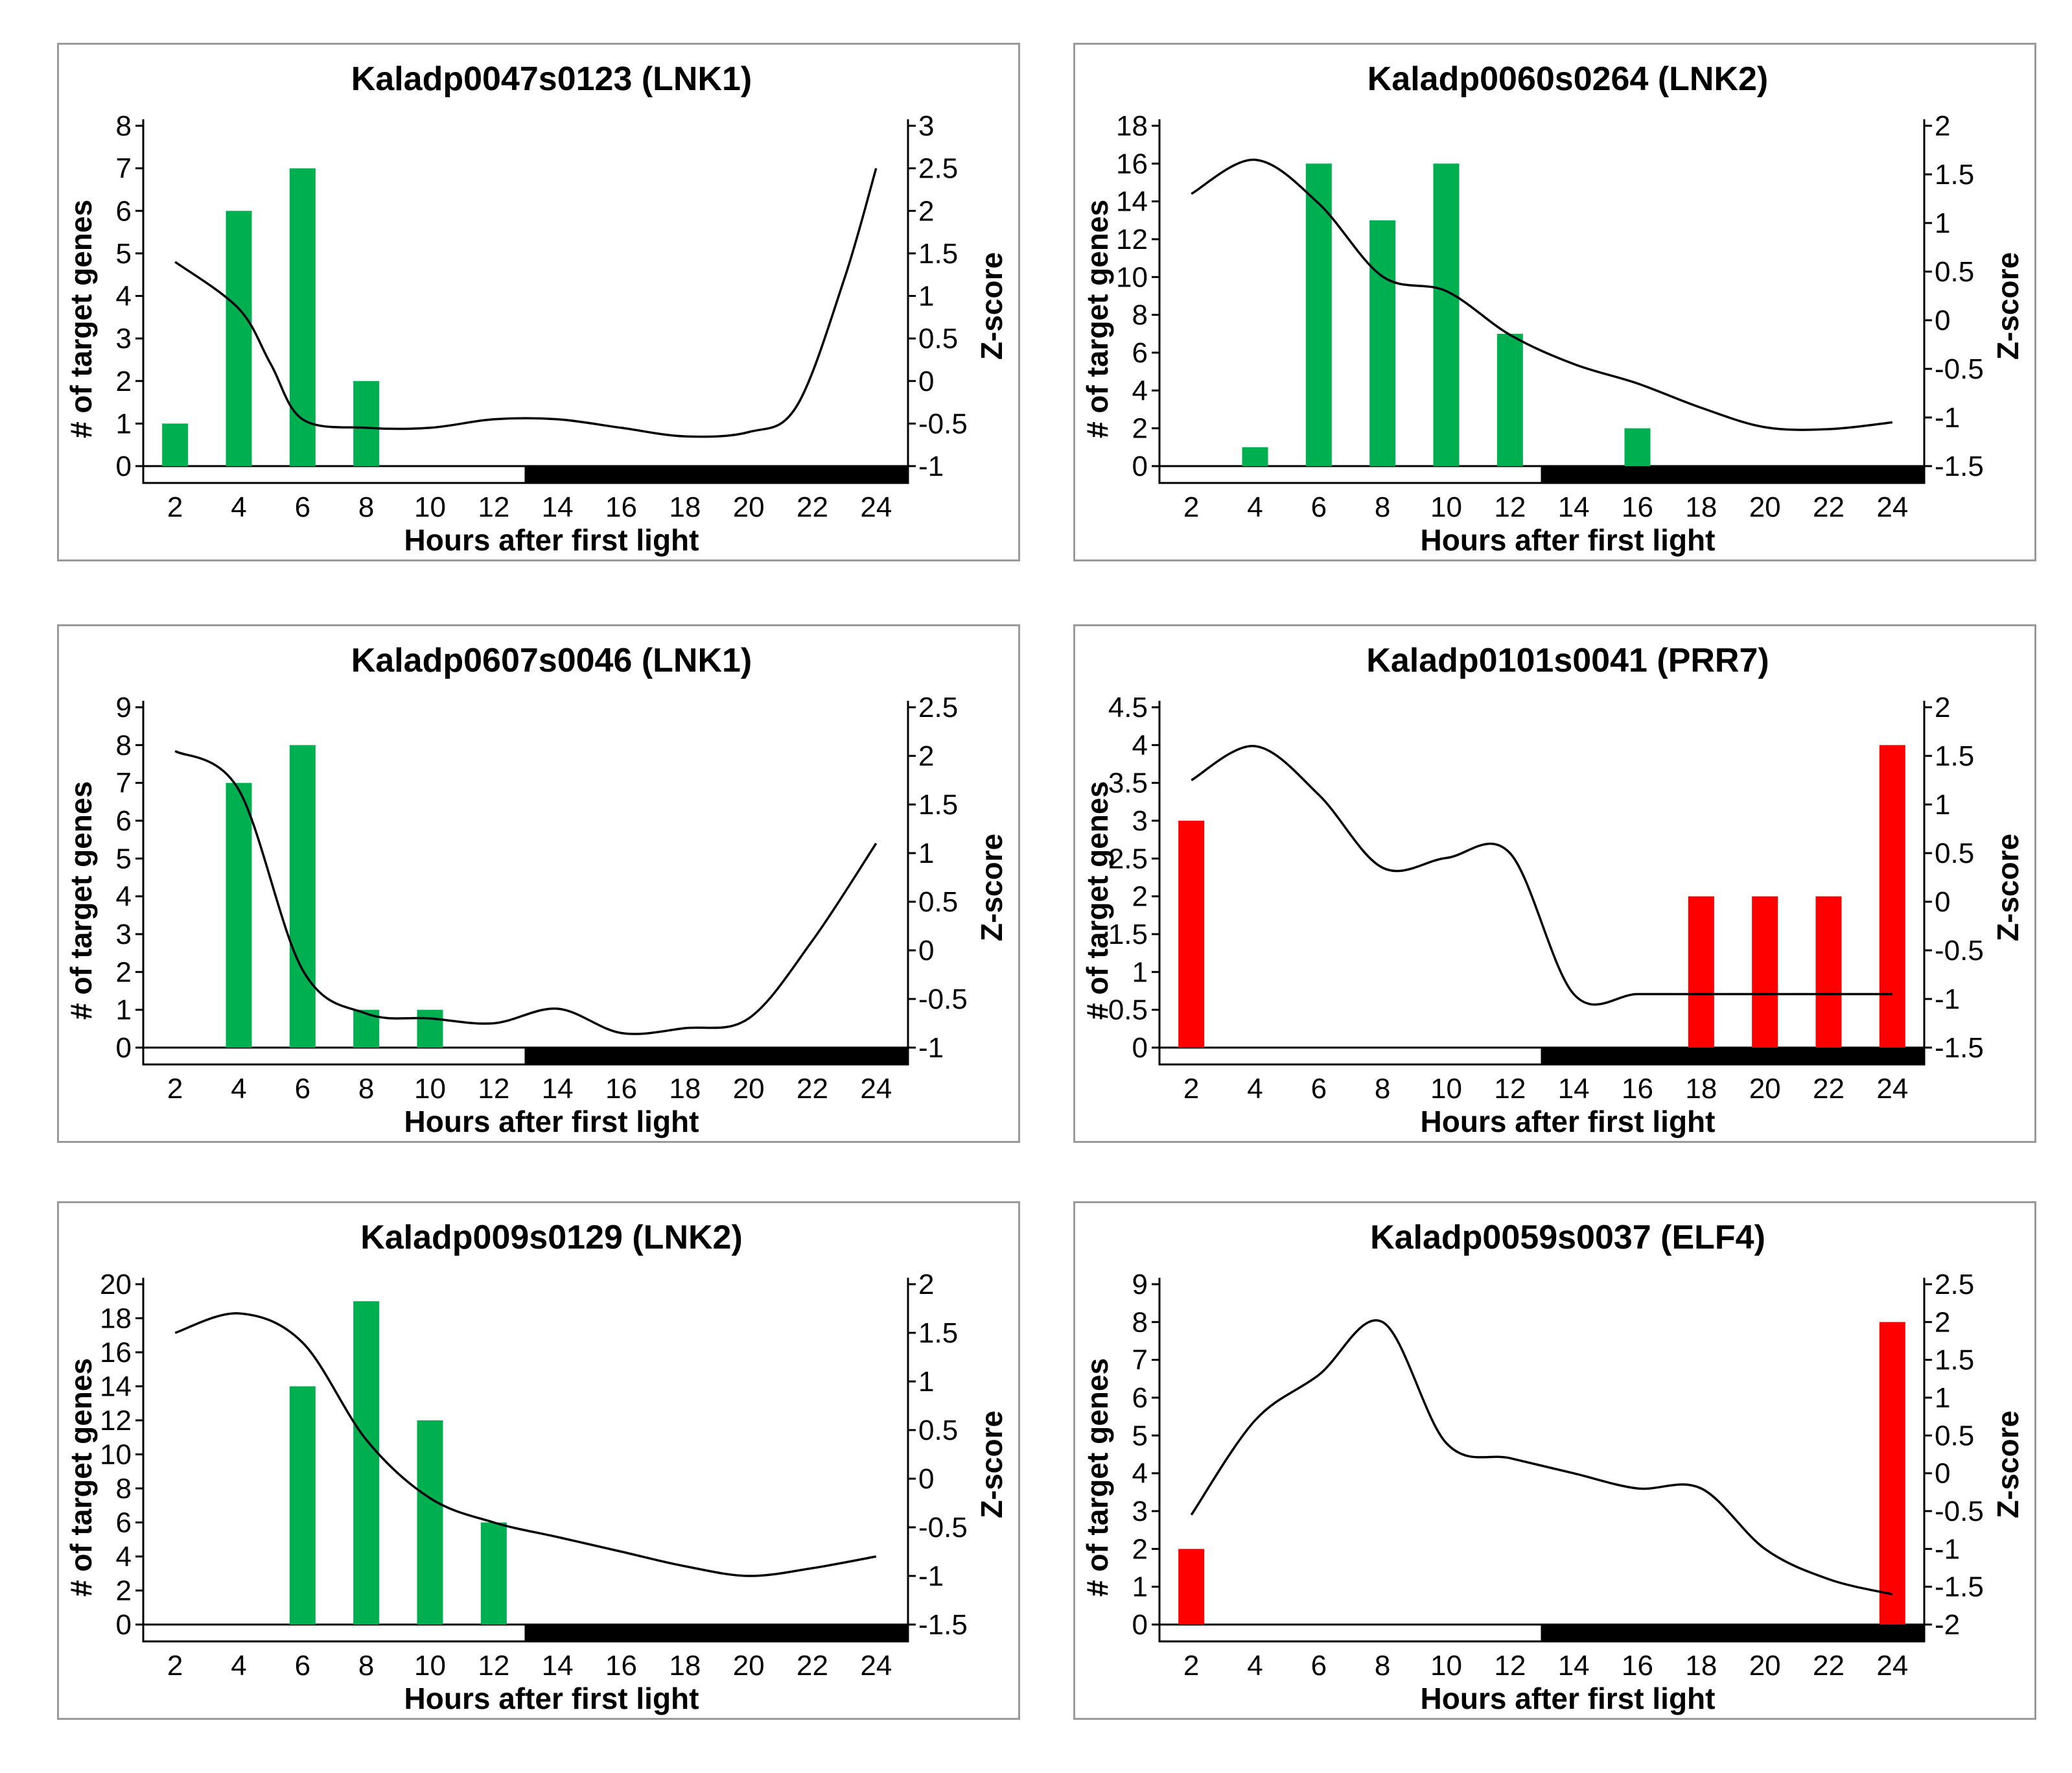  What do you see at coordinates (1568, 1237) in the screenshot?
I see `chart-title: Kaladp0059s0037 (ELF4)` at bounding box center [1568, 1237].